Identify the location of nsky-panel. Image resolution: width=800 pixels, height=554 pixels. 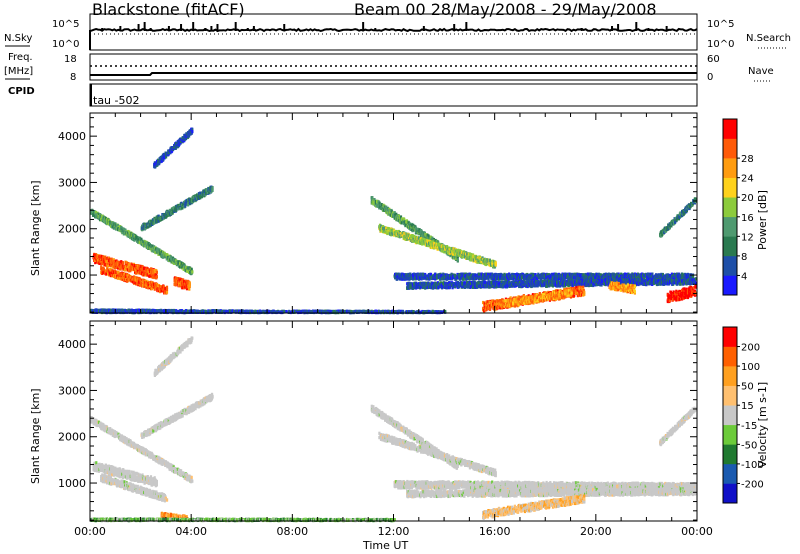
(393, 32).